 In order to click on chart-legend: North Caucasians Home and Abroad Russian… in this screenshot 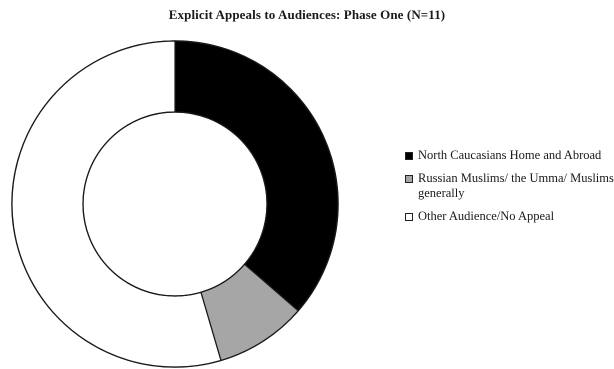, I will do `click(509, 190)`.